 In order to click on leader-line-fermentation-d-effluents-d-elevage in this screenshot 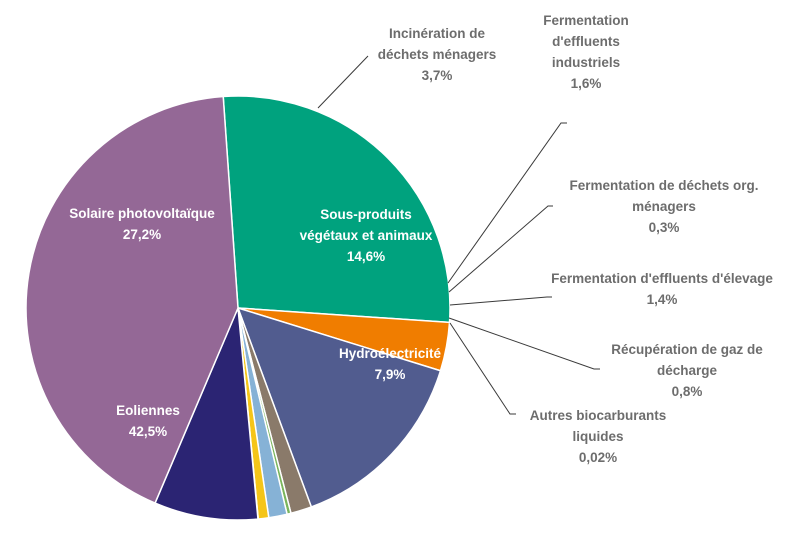, I will do `click(500, 301)`.